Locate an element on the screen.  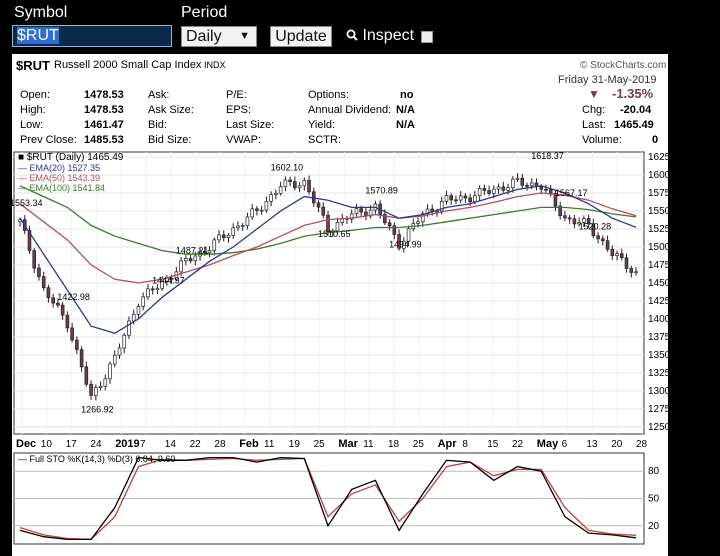
quote-options-value: no is located at coordinates (407, 95).